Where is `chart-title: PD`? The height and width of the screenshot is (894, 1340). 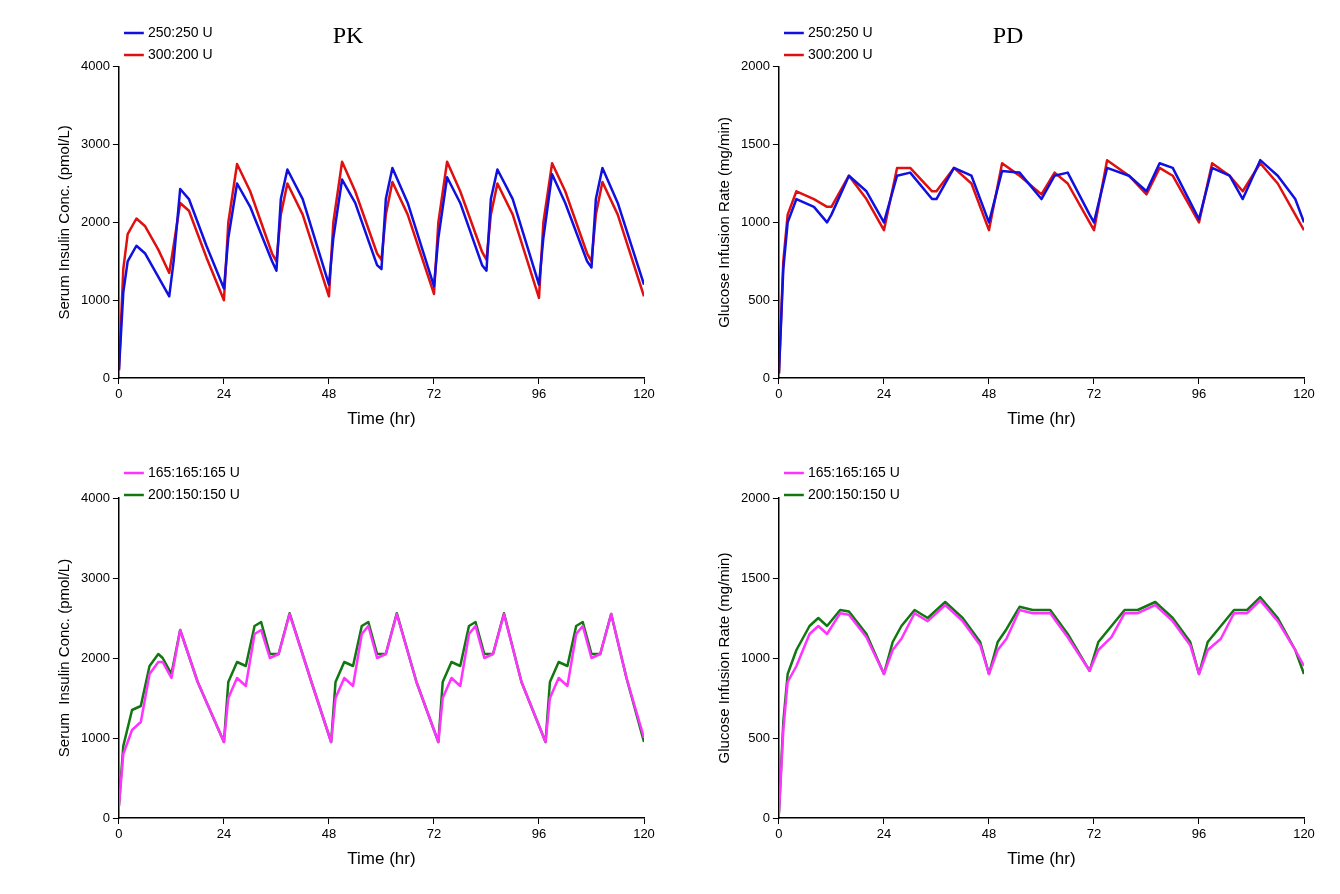
chart-title: PD is located at coordinates (1008, 34).